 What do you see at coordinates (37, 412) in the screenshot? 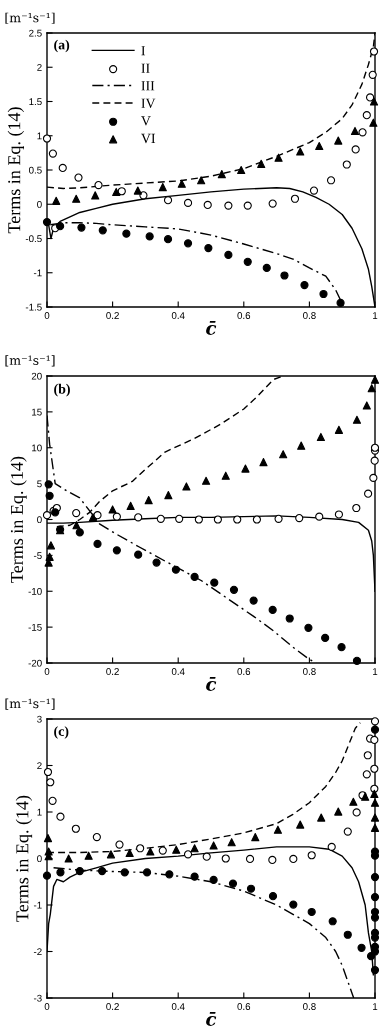
I see `y-tick-label: 15` at bounding box center [37, 412].